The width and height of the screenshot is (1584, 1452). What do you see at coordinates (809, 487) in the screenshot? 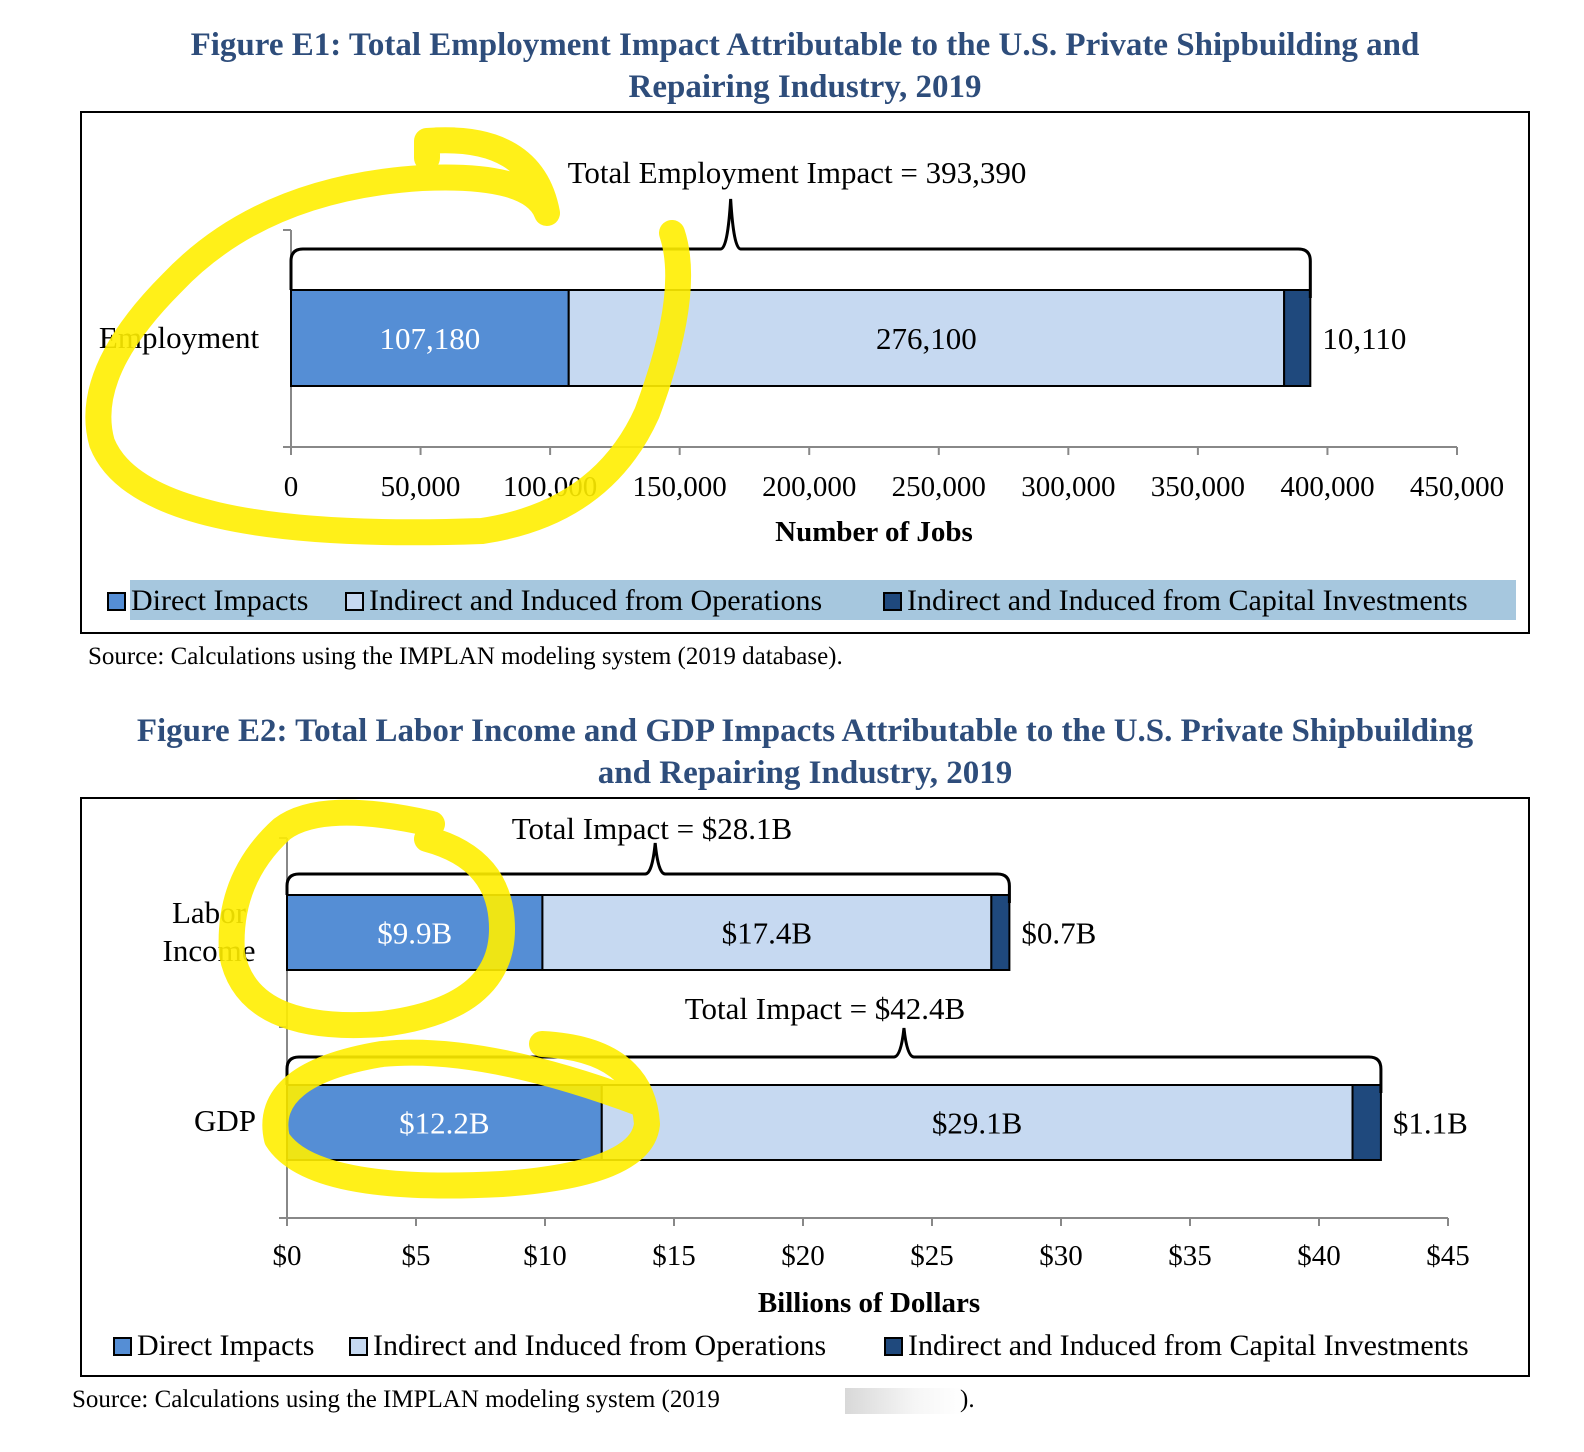
I see `x-tick-label: 200,000` at bounding box center [809, 487].